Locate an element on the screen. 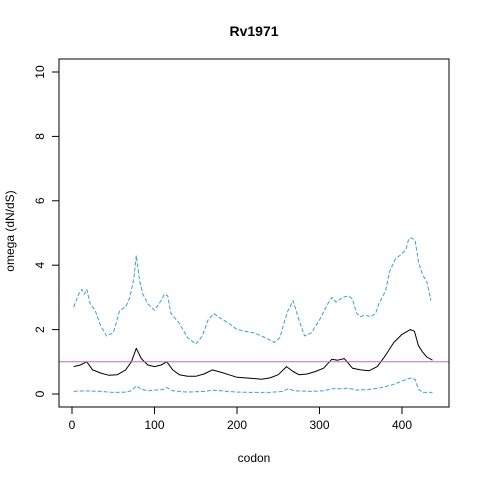 The width and height of the screenshot is (480, 485). x-tick-label: 200 is located at coordinates (237, 425).